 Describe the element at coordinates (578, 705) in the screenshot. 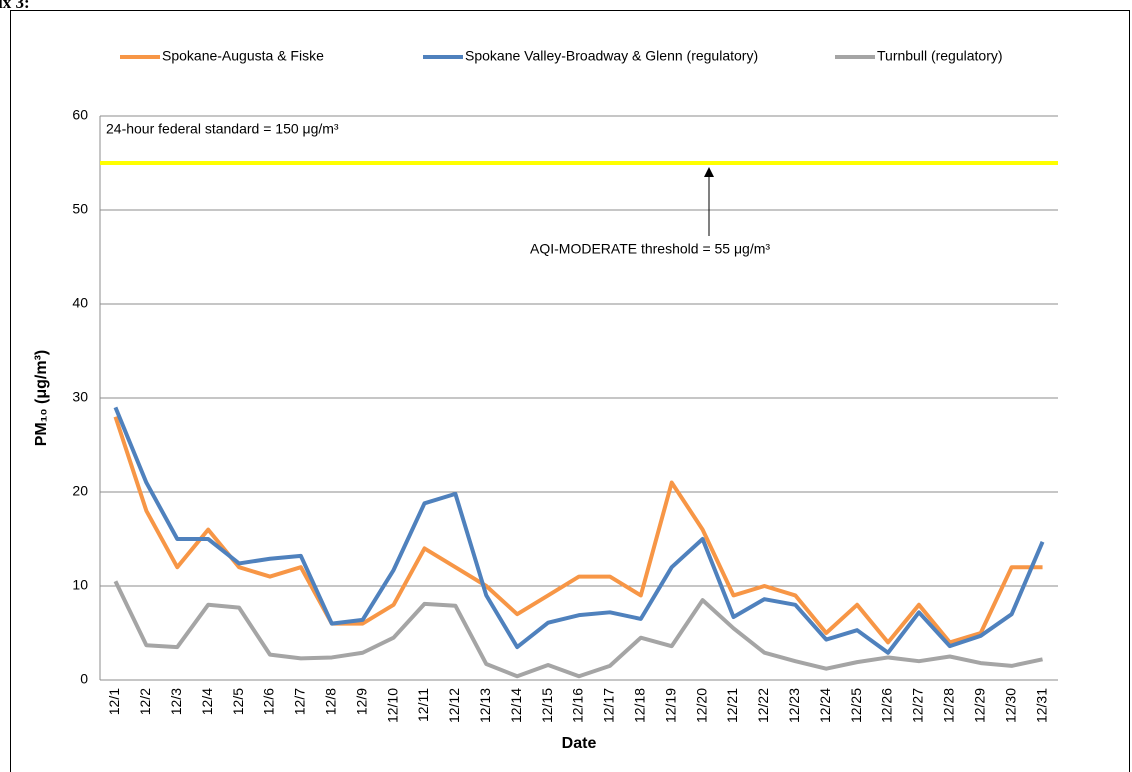

I see `x-tick-label: 12/16` at that location.